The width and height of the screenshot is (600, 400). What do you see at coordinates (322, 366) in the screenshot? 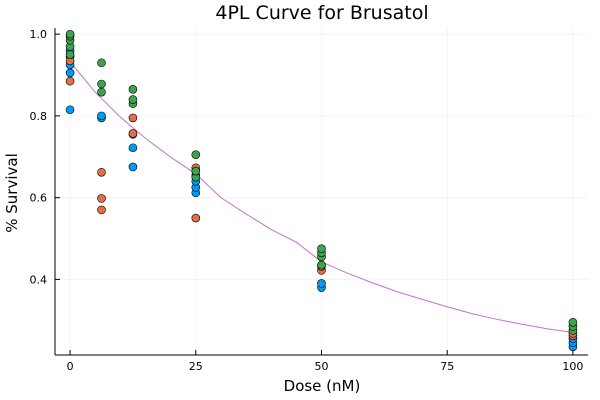
I see `x-tick-label: 50` at bounding box center [322, 366].